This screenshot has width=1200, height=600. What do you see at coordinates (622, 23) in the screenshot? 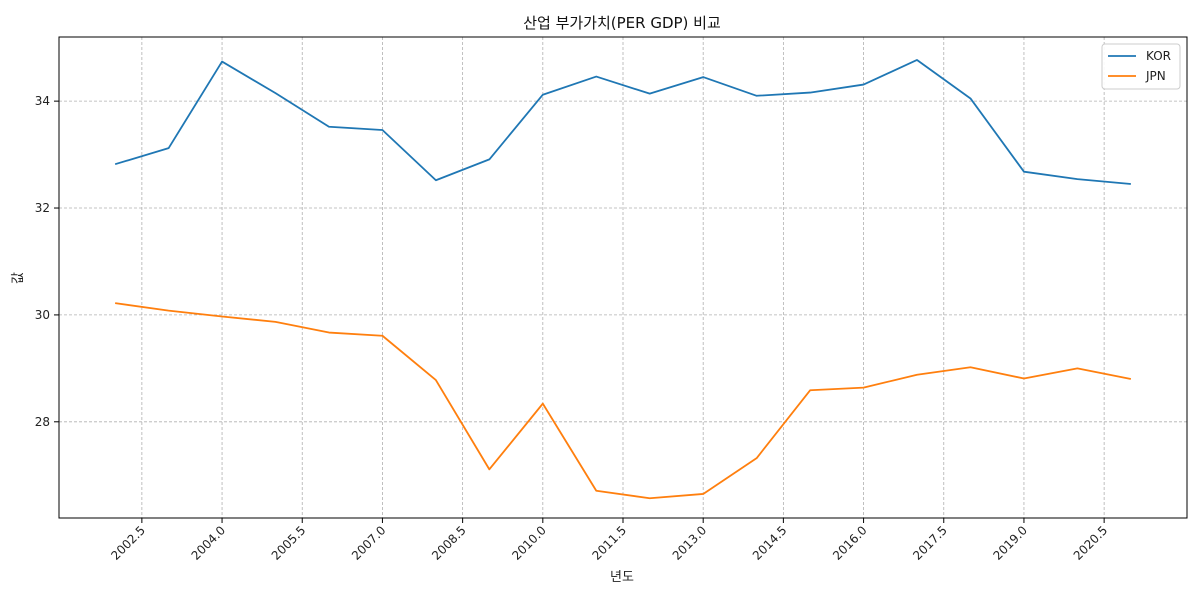
I see `chart-title: 산업 부가가치(PER GDP) 비교` at bounding box center [622, 23].